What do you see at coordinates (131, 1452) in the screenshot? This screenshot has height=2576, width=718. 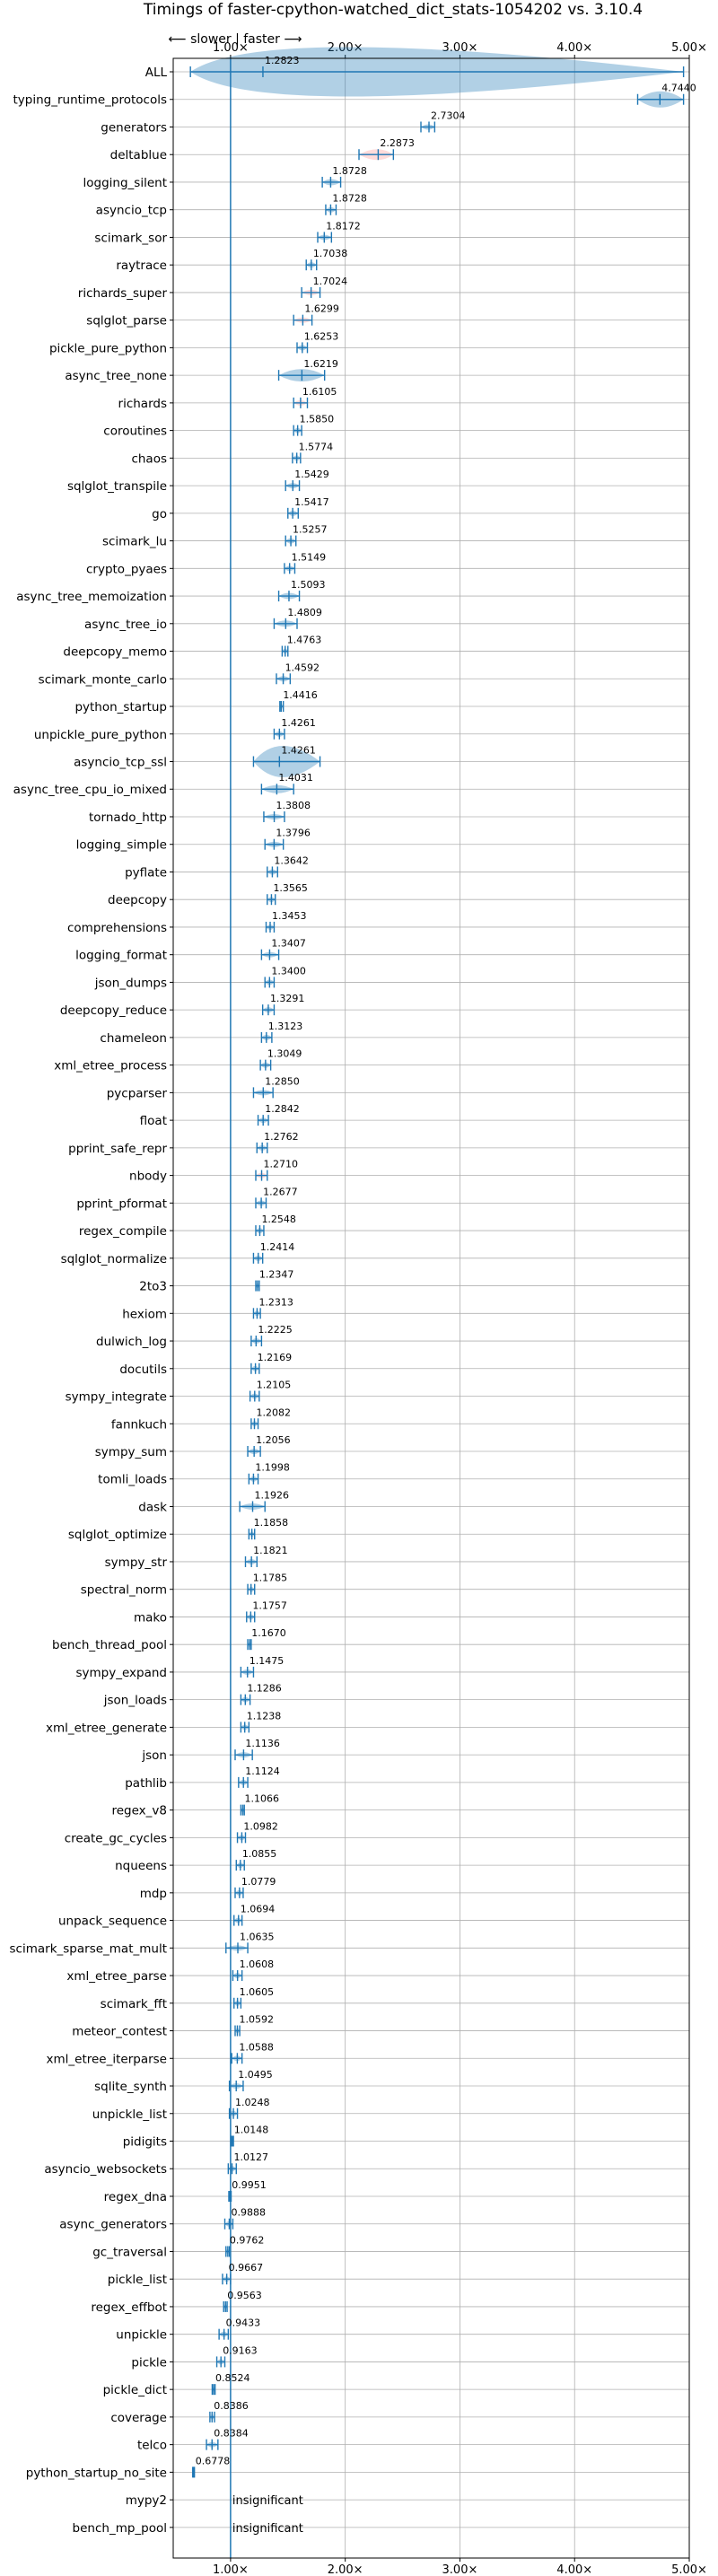 I see `benchmark-label: sympy_sum` at bounding box center [131, 1452].